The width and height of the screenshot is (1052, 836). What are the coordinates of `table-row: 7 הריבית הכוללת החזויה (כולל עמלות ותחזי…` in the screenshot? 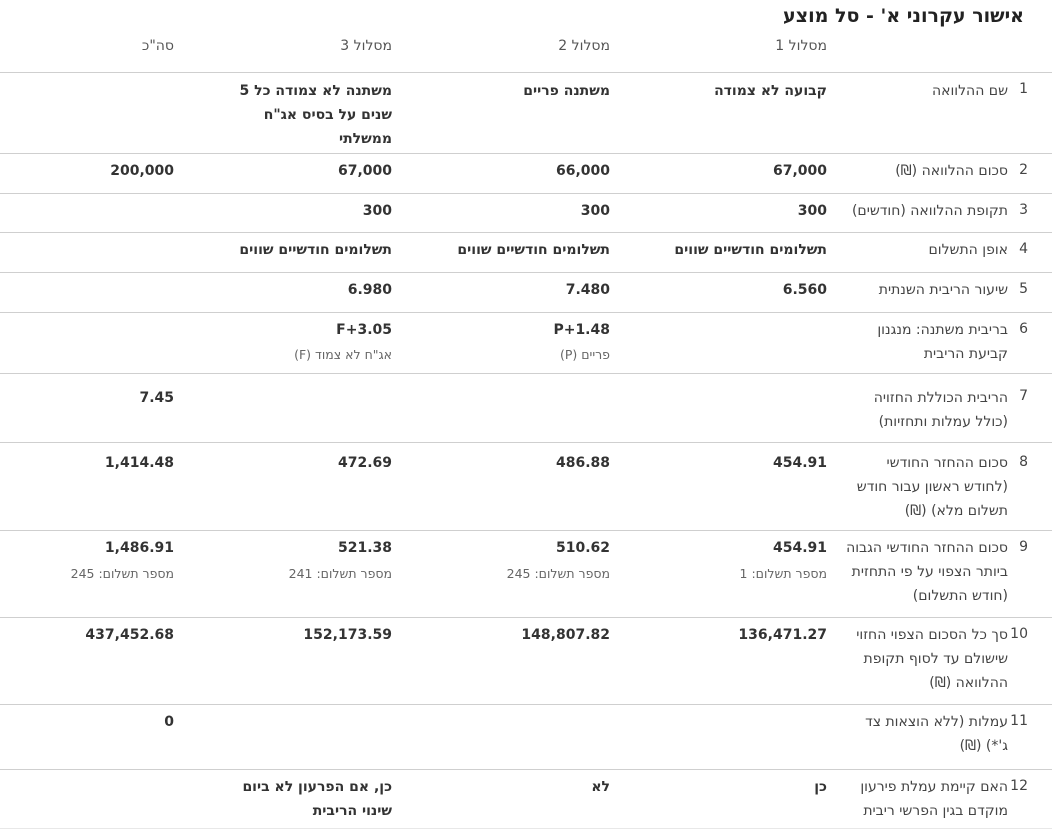 It's located at (526, 407).